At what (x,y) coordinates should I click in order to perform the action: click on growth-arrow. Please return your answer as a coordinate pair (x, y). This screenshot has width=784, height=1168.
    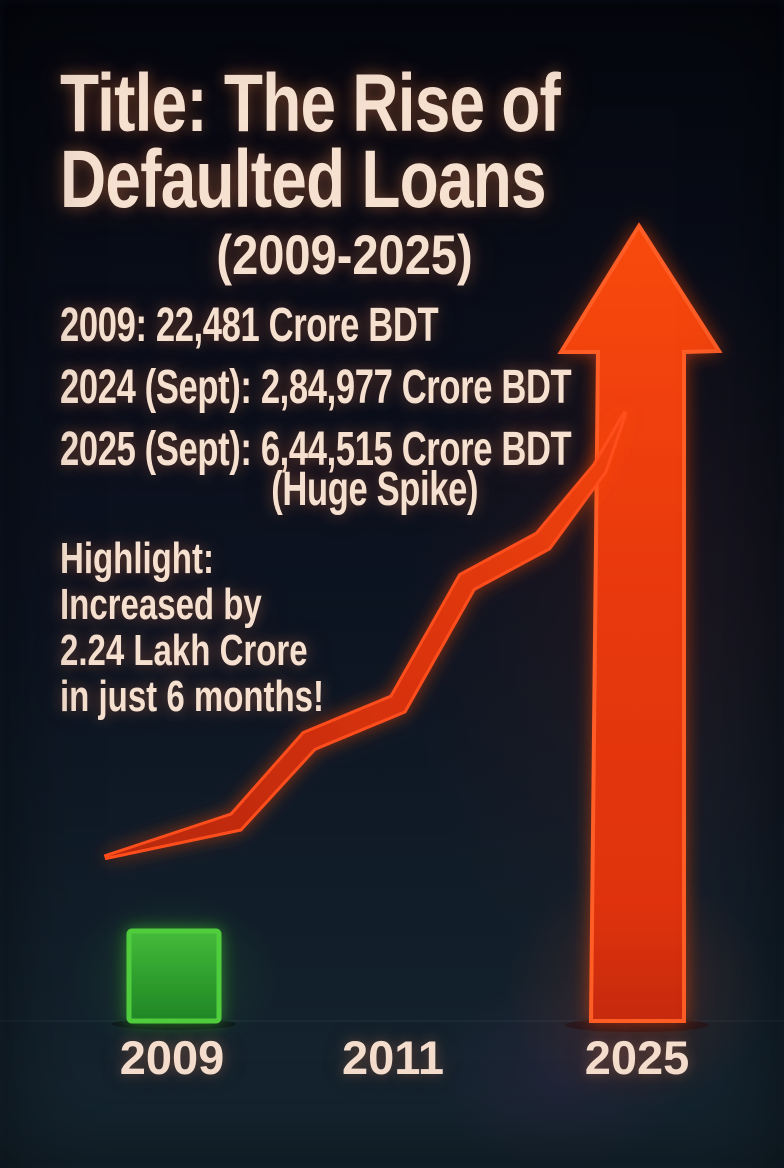
    Looking at the image, I should click on (640, 622).